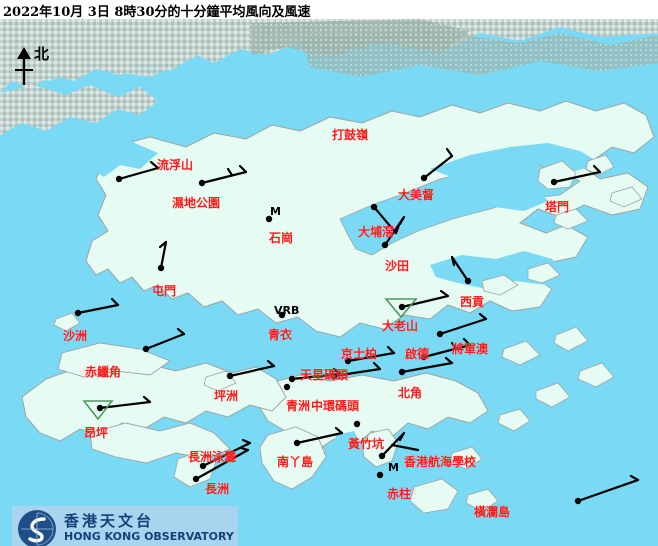  What do you see at coordinates (357, 424) in the screenshot?
I see `dot-wong-chuk-hang` at bounding box center [357, 424].